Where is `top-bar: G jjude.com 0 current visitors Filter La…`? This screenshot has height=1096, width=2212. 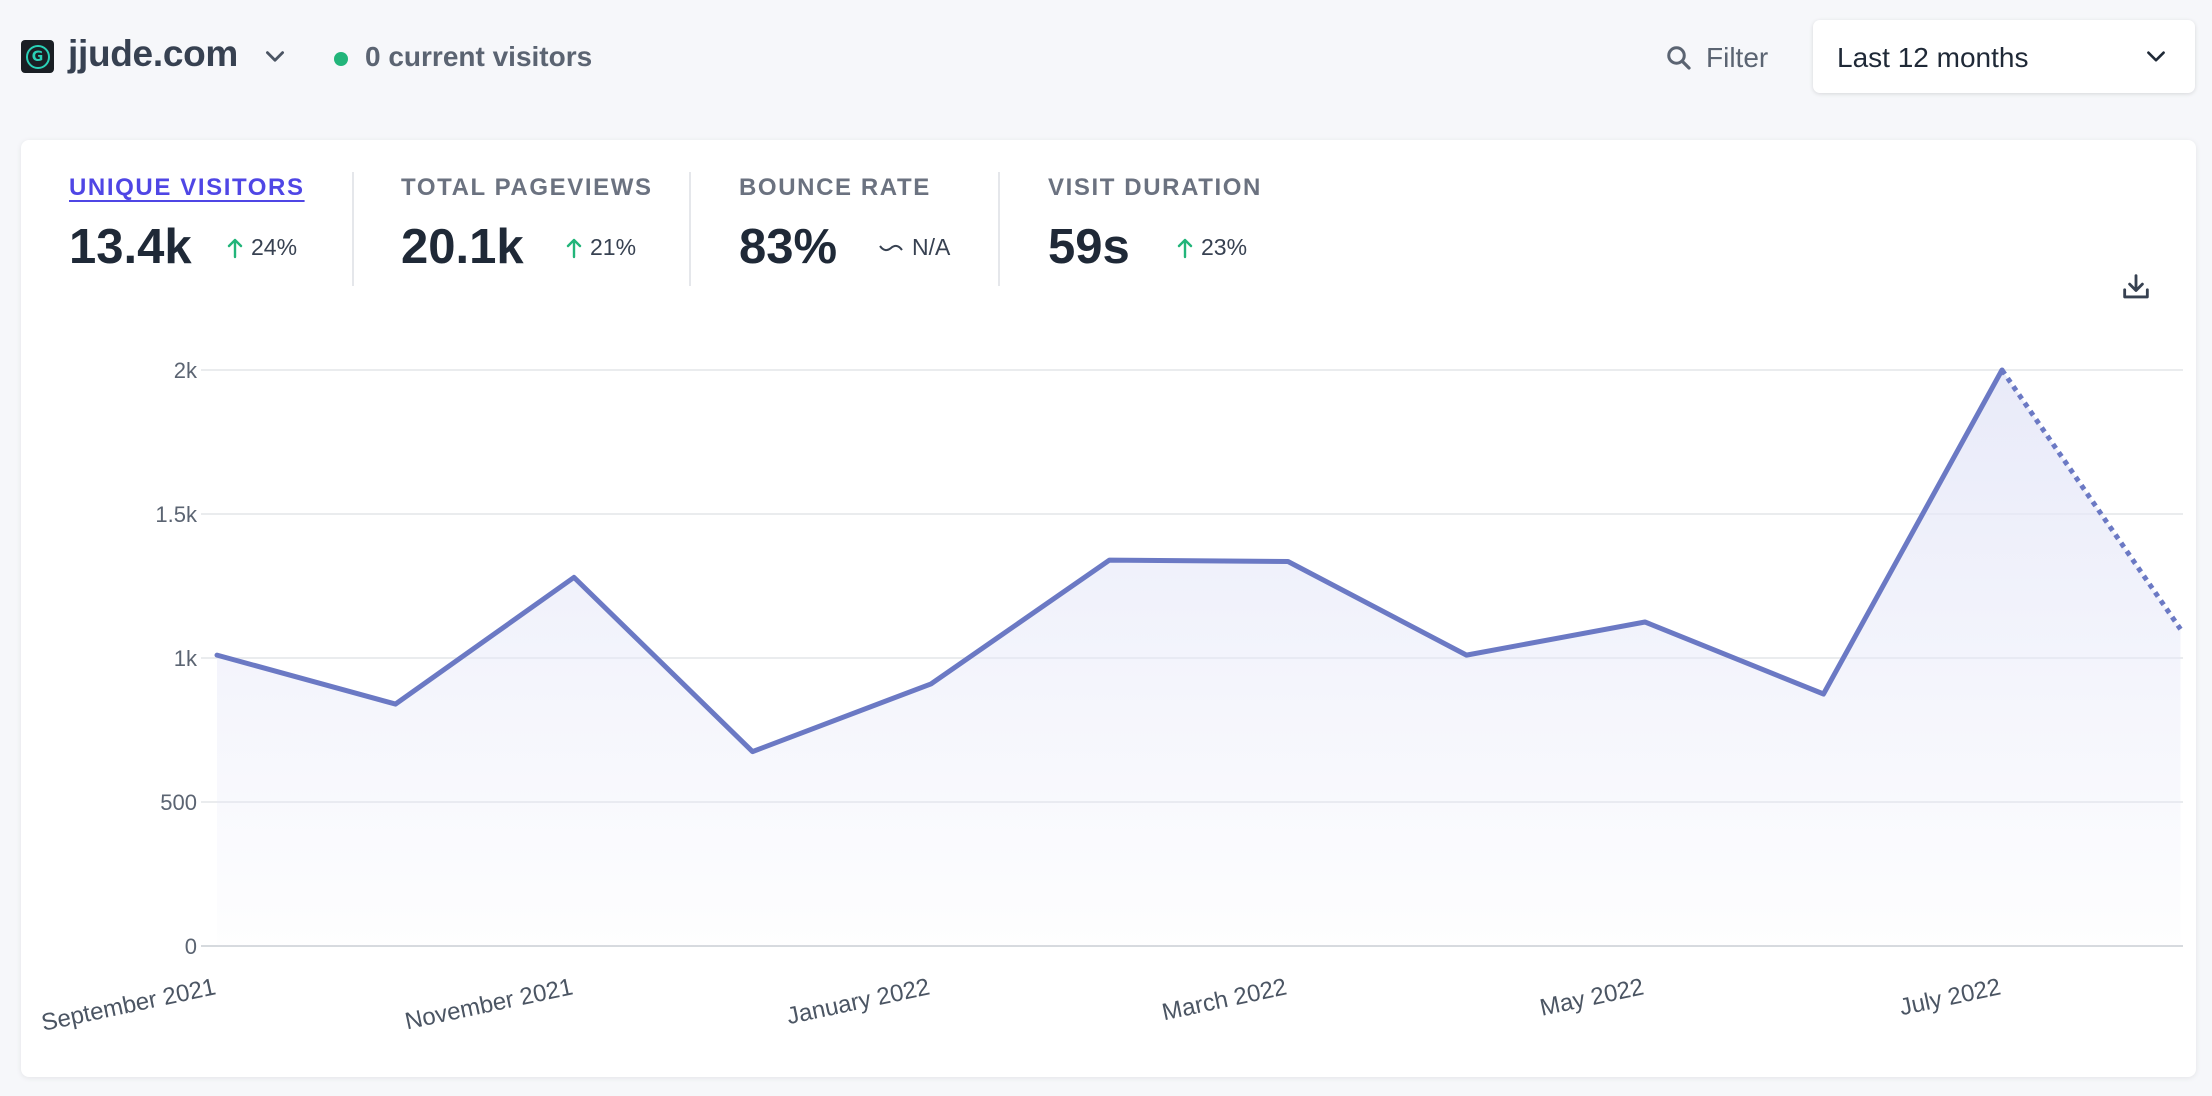
top-bar: G jjude.com 0 current visitors Filter La… is located at coordinates (1106, 57).